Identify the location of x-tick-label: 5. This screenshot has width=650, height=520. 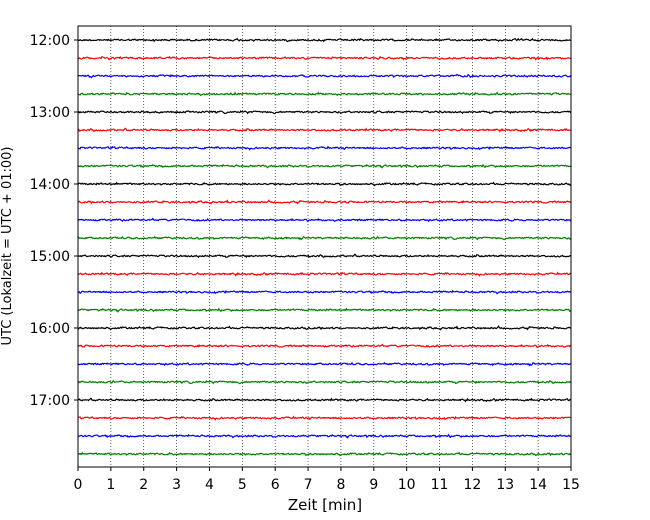
(242, 485).